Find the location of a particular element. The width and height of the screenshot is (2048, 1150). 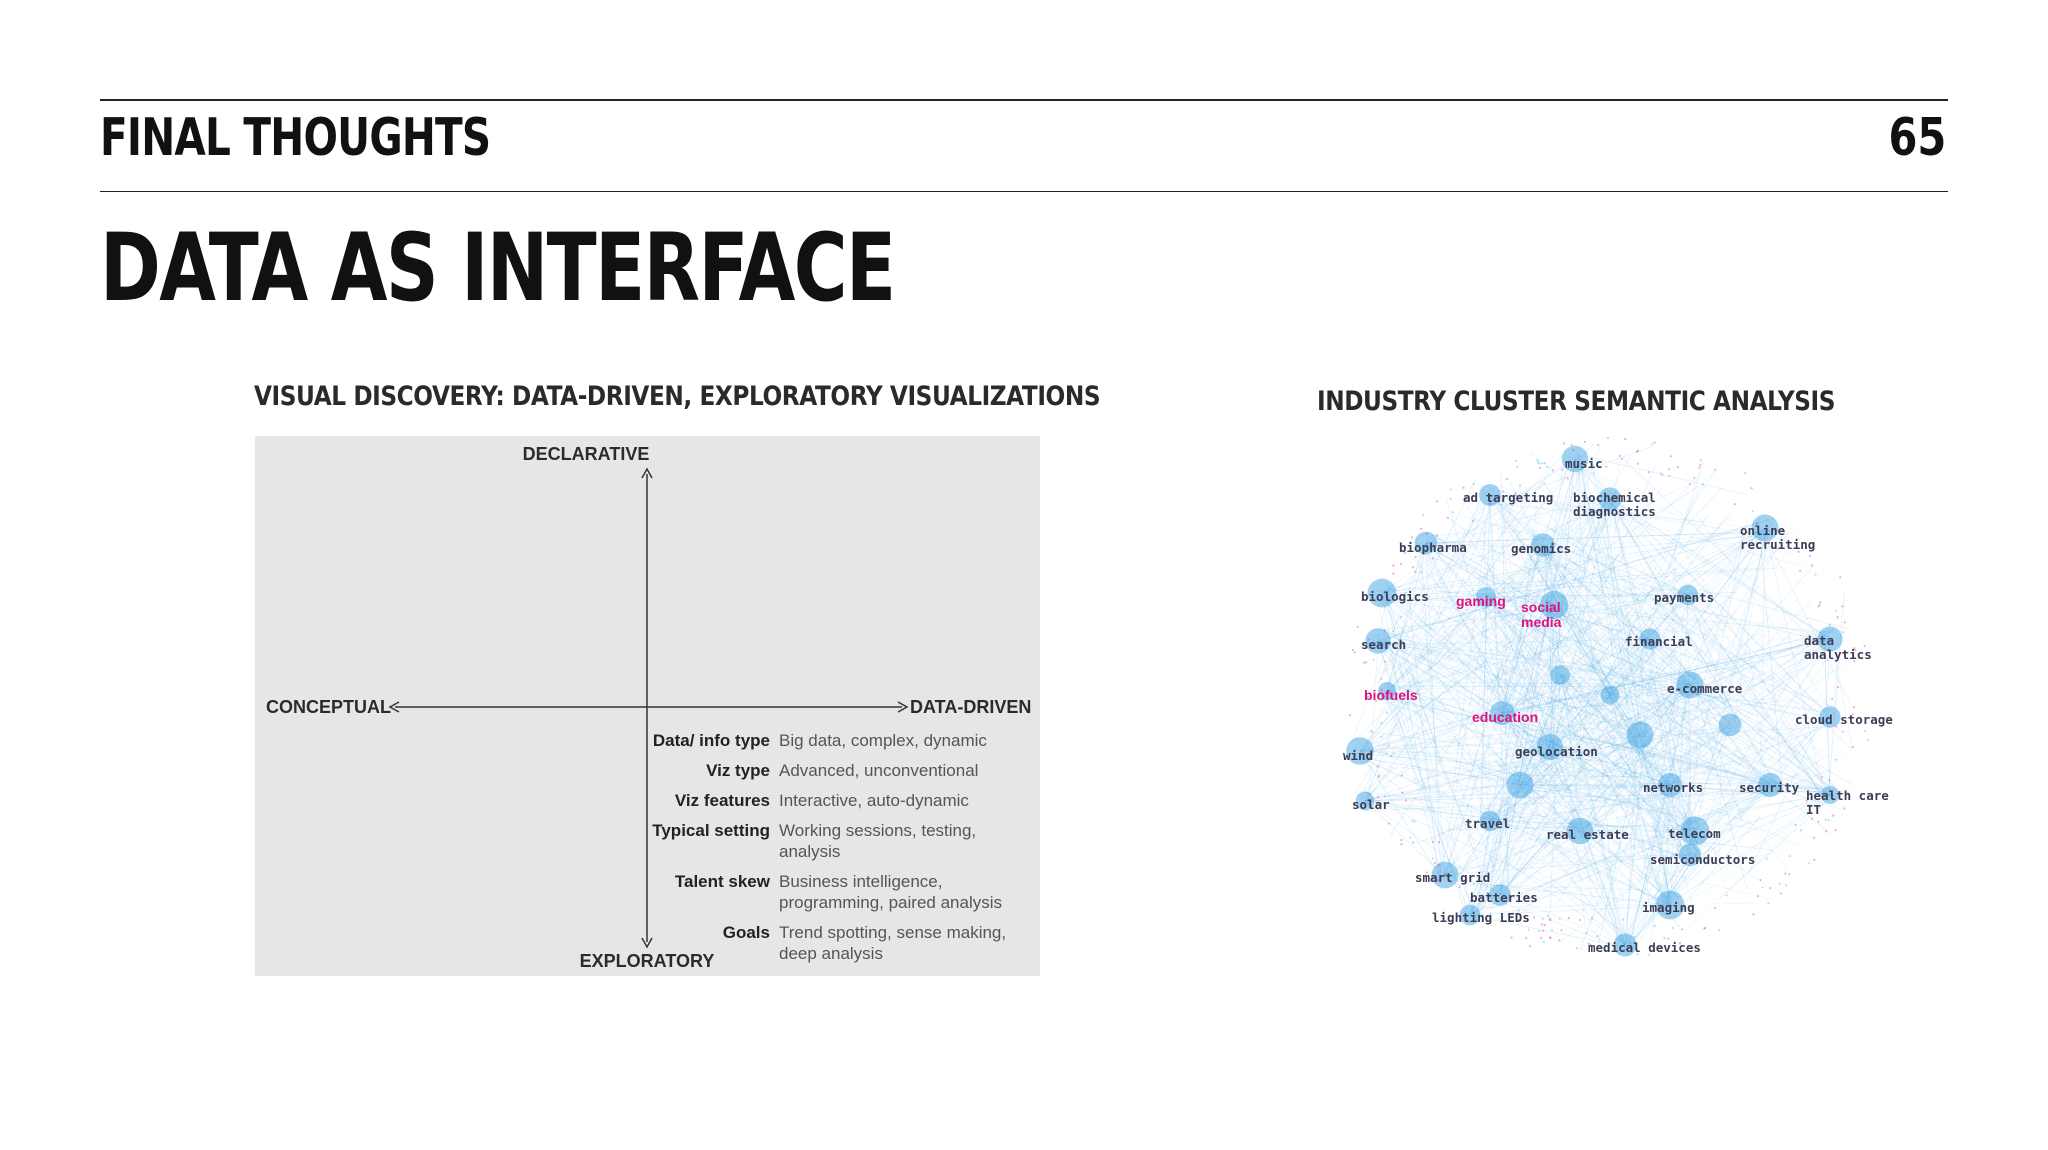

cluster-label: ad targeting is located at coordinates (1508, 497).